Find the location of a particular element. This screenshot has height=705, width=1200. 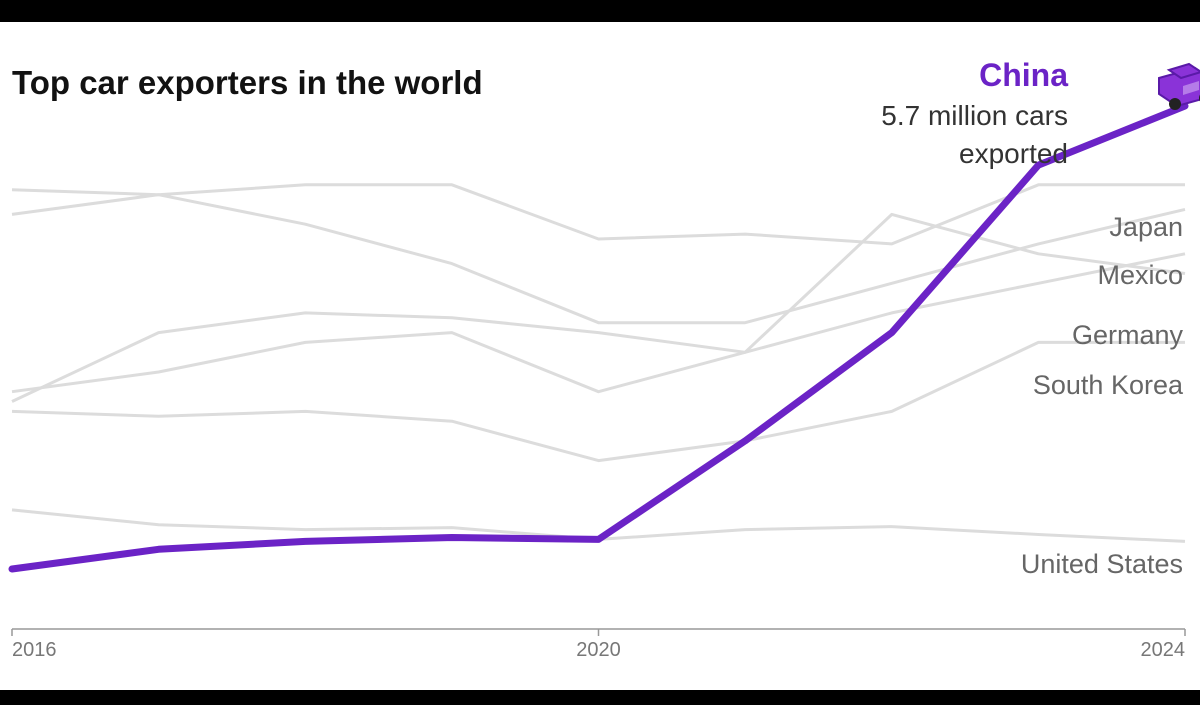

series-label-mexico: Mexico is located at coordinates (1140, 275).